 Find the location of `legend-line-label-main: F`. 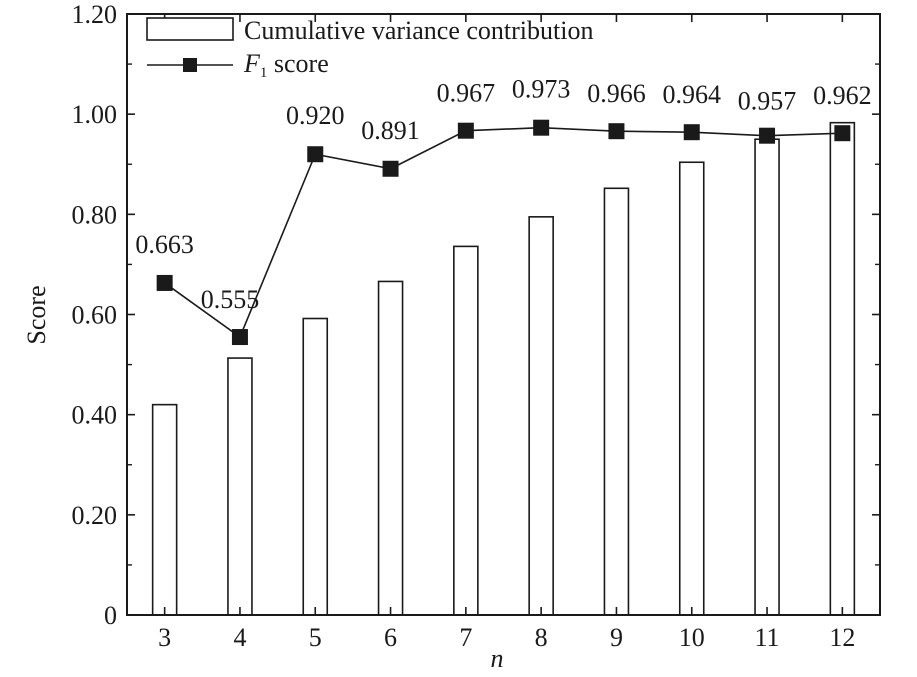

legend-line-label-main: F is located at coordinates (252, 63).